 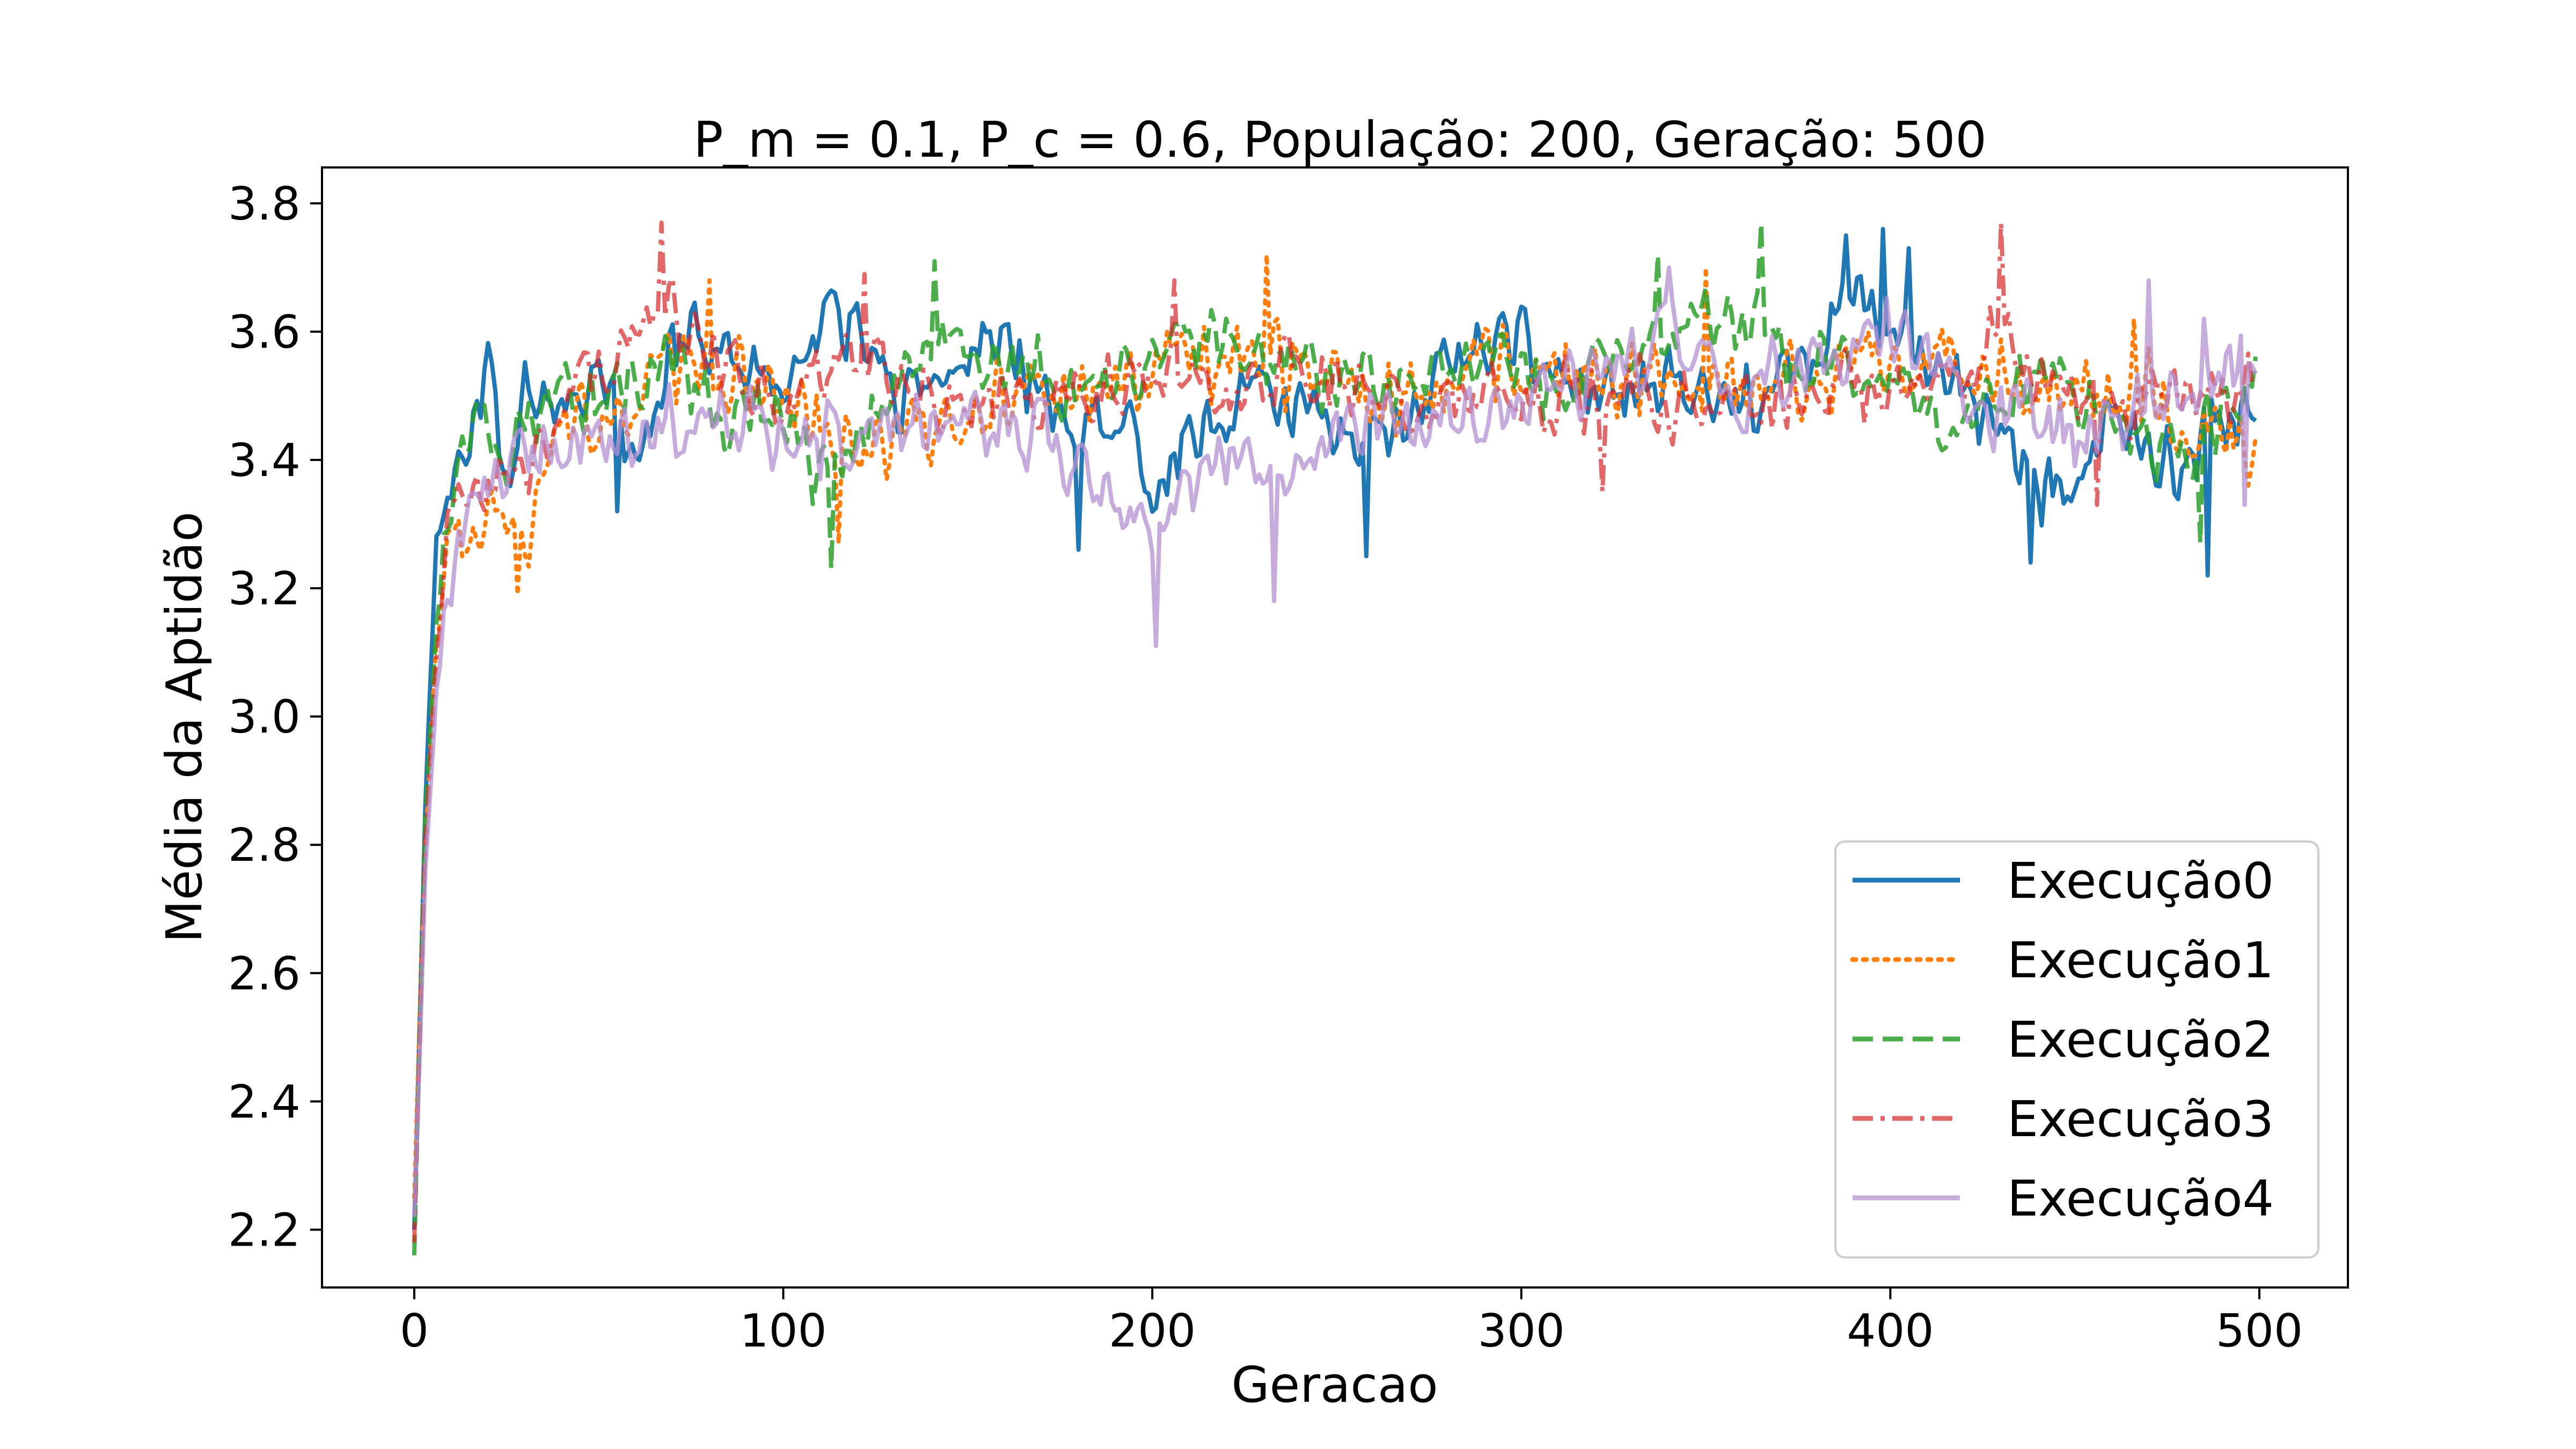 I want to click on legend-label-3: Execução3, so click(x=2140, y=1119).